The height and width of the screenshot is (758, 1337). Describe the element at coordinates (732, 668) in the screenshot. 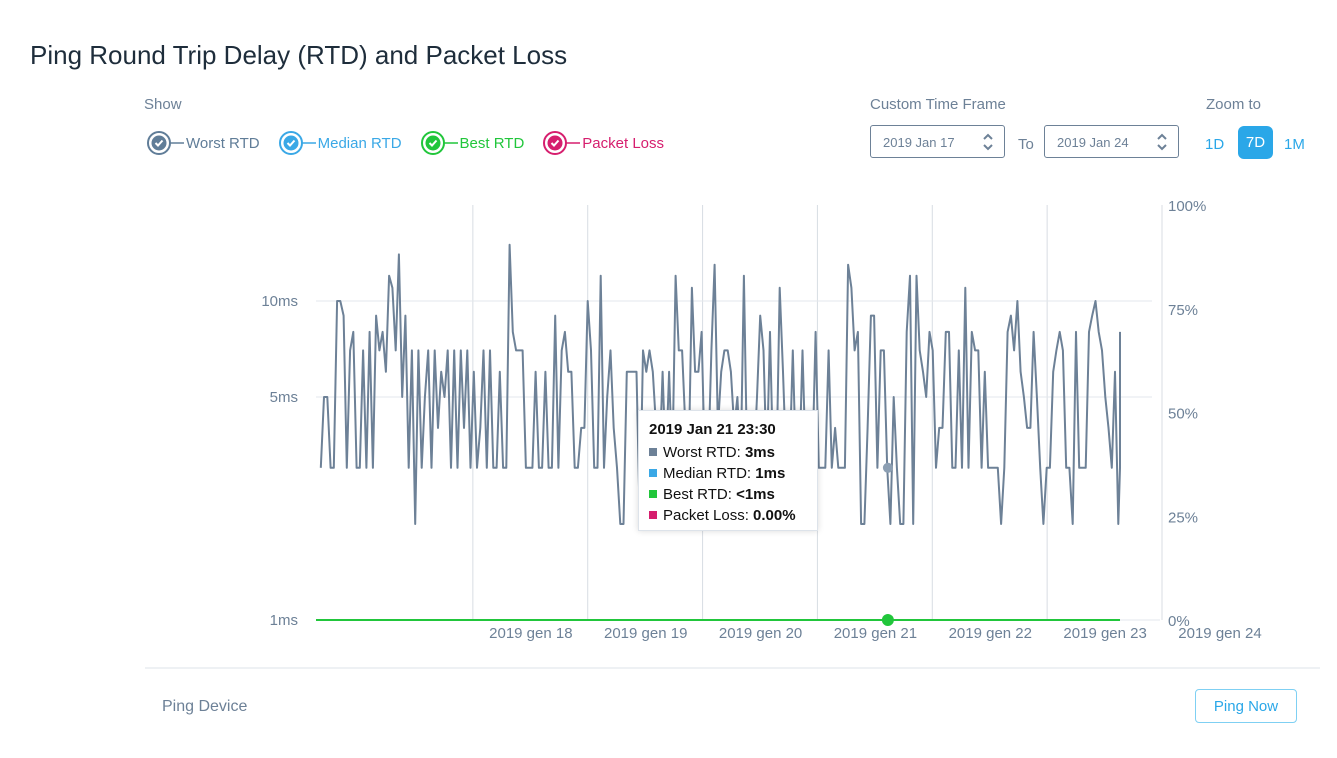

I see `divider` at that location.